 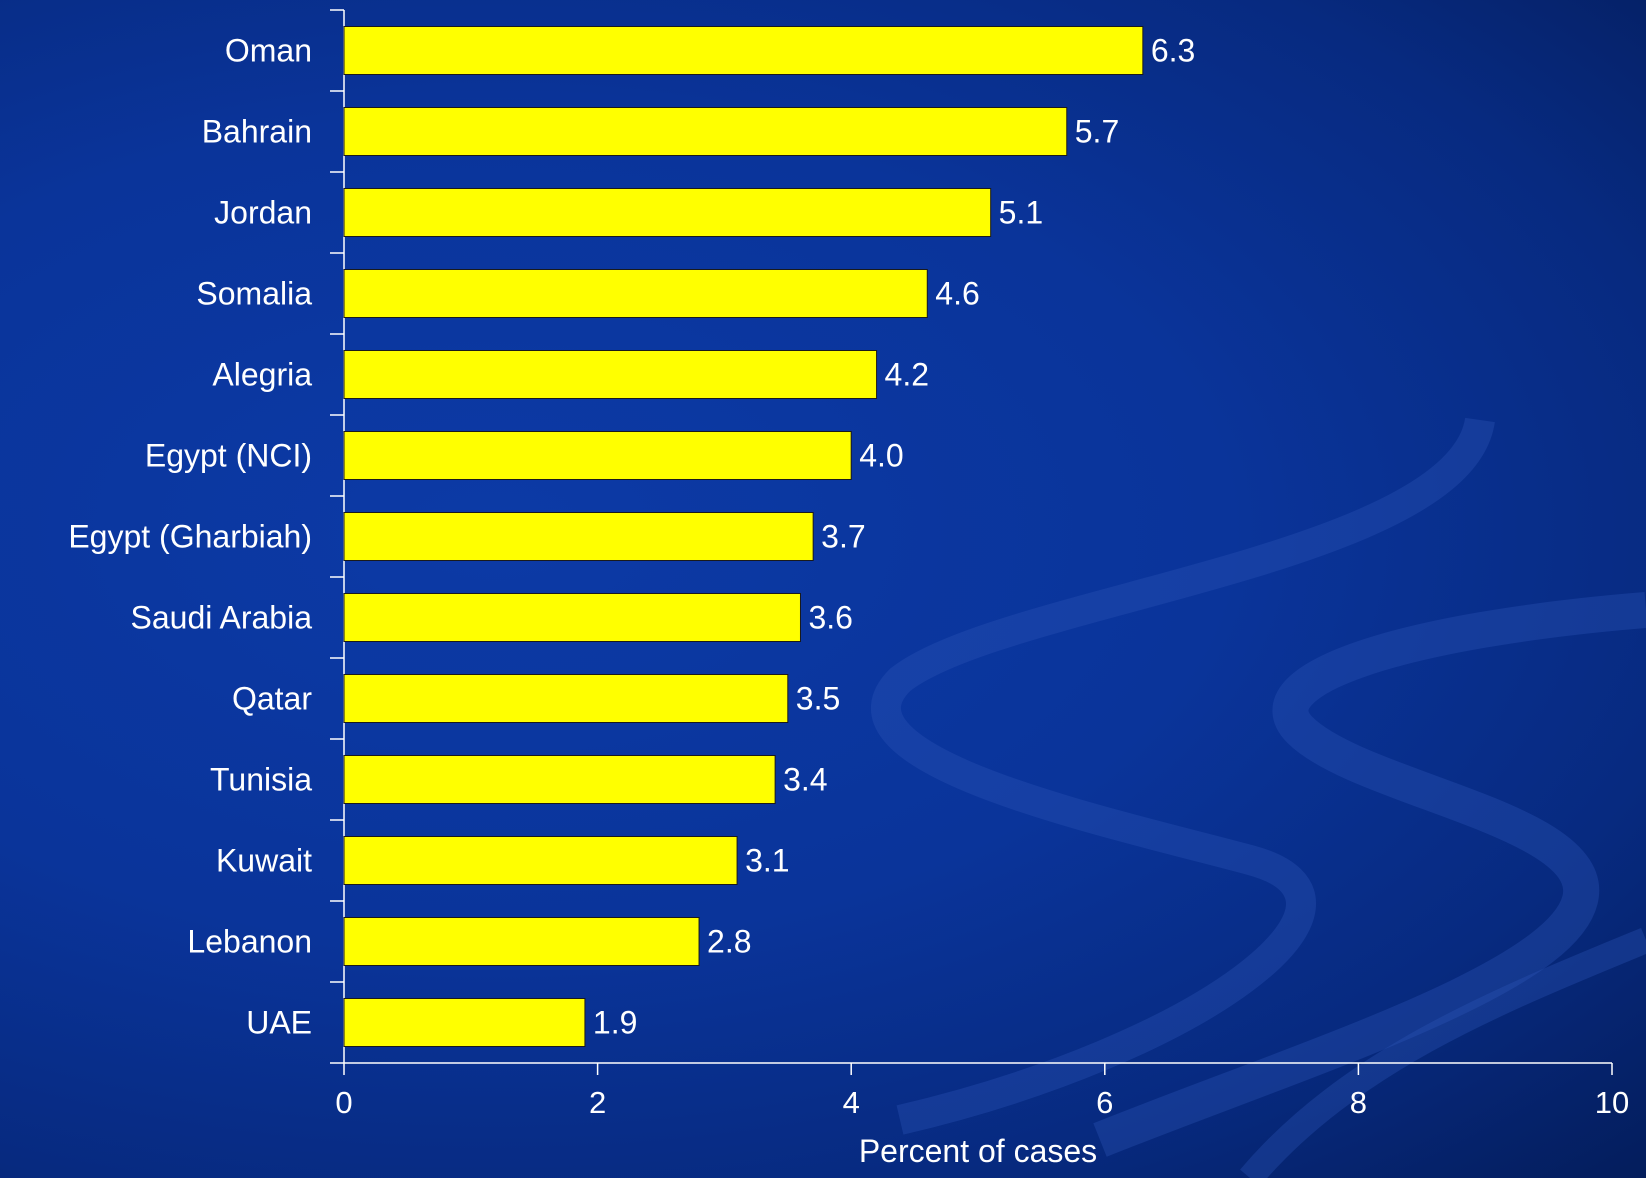 What do you see at coordinates (851, 1102) in the screenshot?
I see `x-tick-label: 4` at bounding box center [851, 1102].